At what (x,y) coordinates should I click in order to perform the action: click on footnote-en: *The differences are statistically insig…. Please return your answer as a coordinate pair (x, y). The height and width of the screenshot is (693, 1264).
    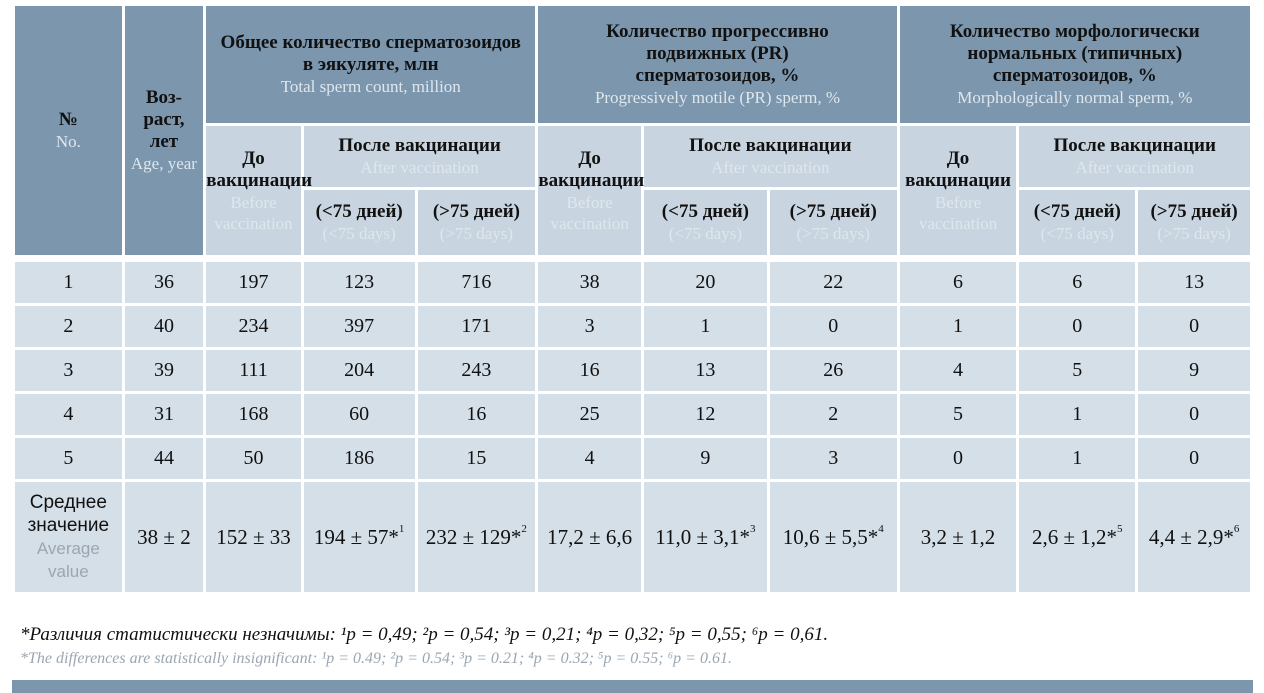
    Looking at the image, I should click on (376, 658).